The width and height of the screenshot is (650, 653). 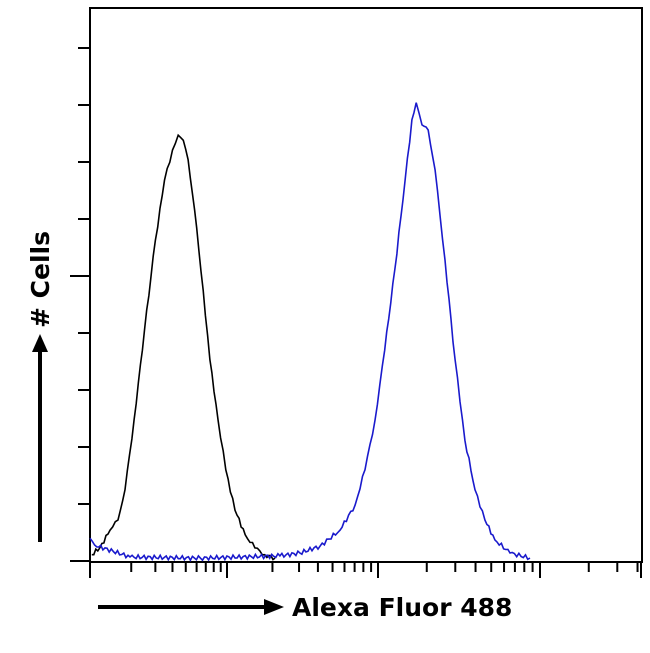 What do you see at coordinates (40, 279) in the screenshot?
I see `y-axis-label: # Cells` at bounding box center [40, 279].